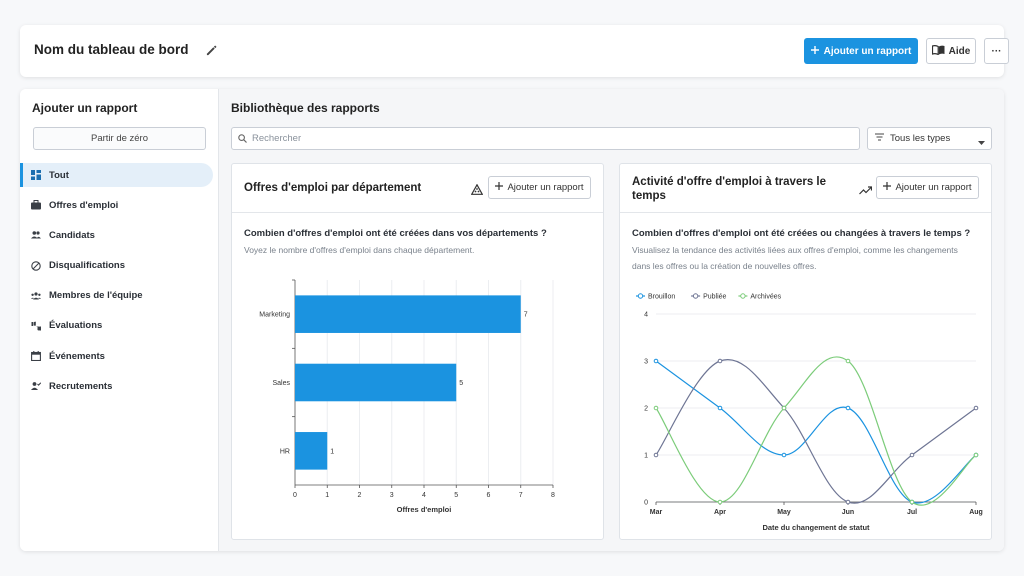  What do you see at coordinates (553, 495) in the screenshot?
I see `x-tick-label: 8` at bounding box center [553, 495].